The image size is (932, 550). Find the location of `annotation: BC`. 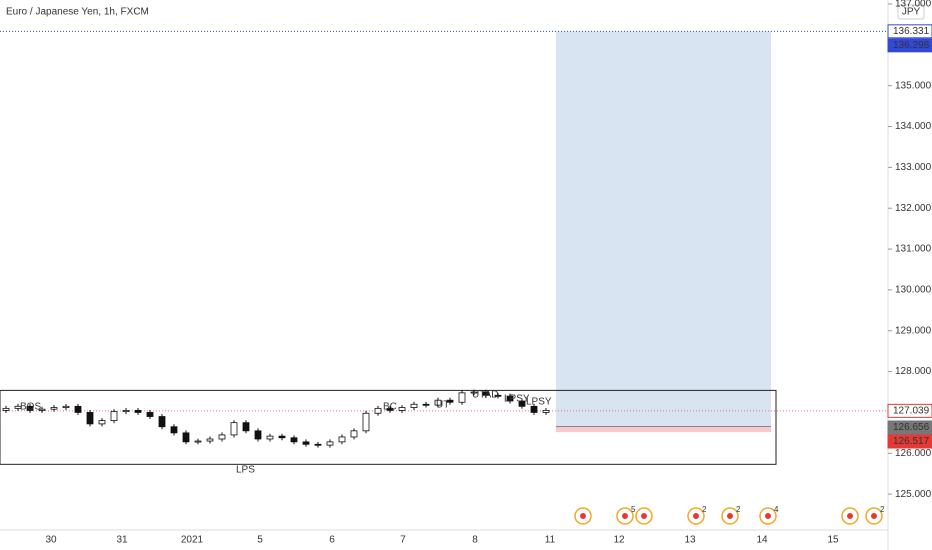

annotation: BC is located at coordinates (390, 407).